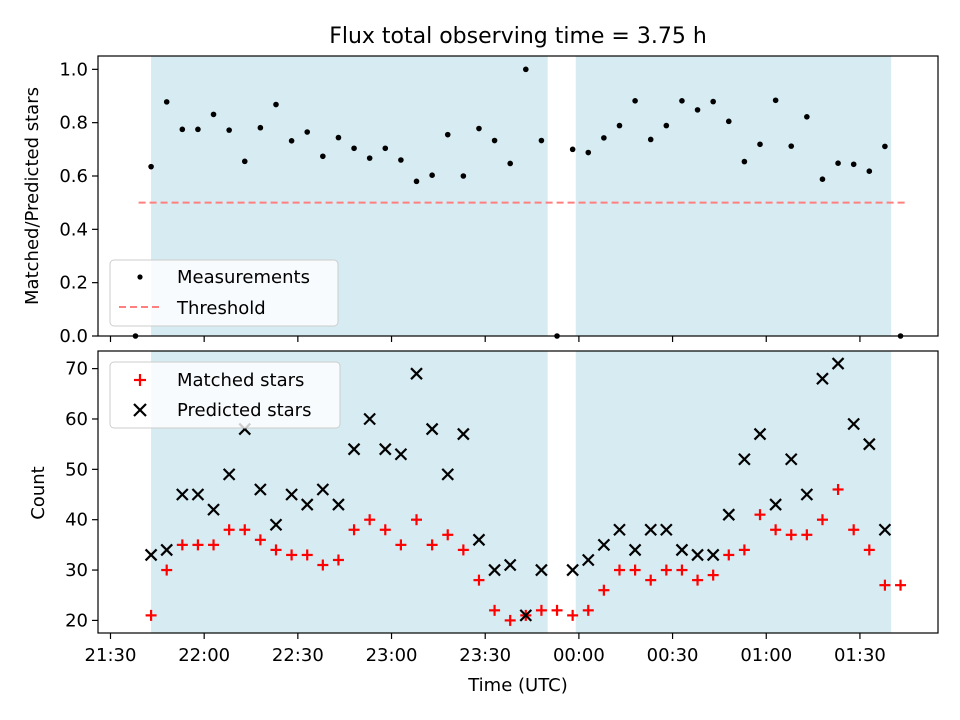  I want to click on x-tick-label: 22:30, so click(298, 655).